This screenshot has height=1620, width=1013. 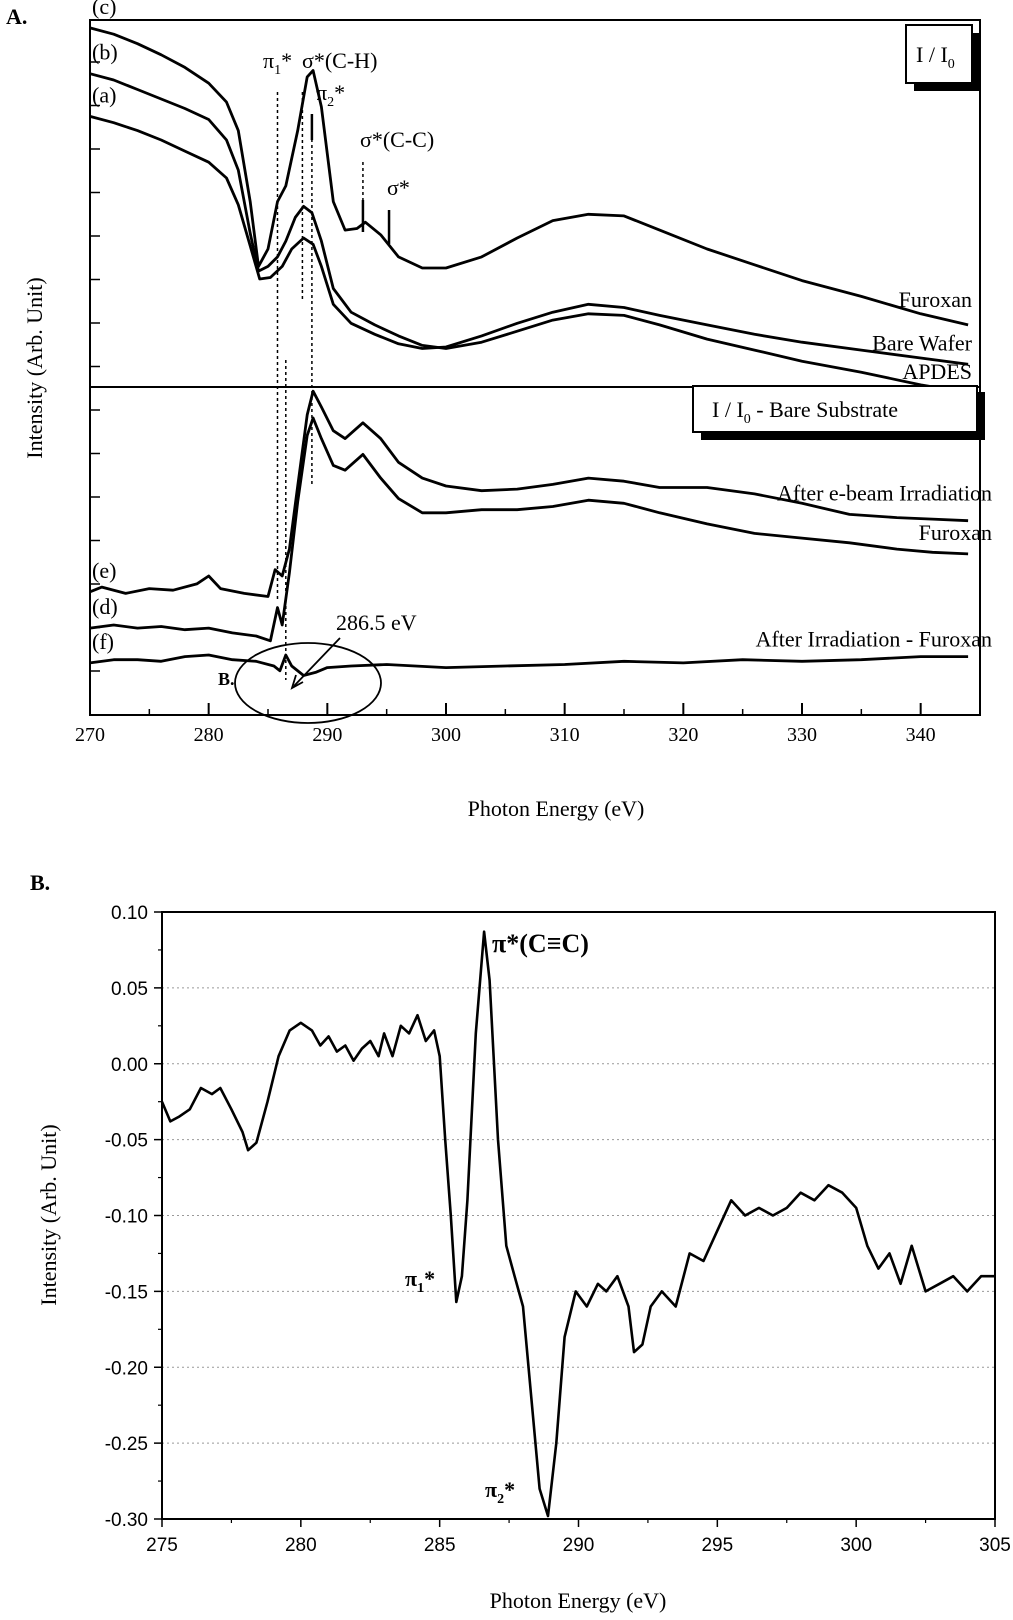 What do you see at coordinates (126, 1292) in the screenshot?
I see `b-y-tick-label: -0.15` at bounding box center [126, 1292].